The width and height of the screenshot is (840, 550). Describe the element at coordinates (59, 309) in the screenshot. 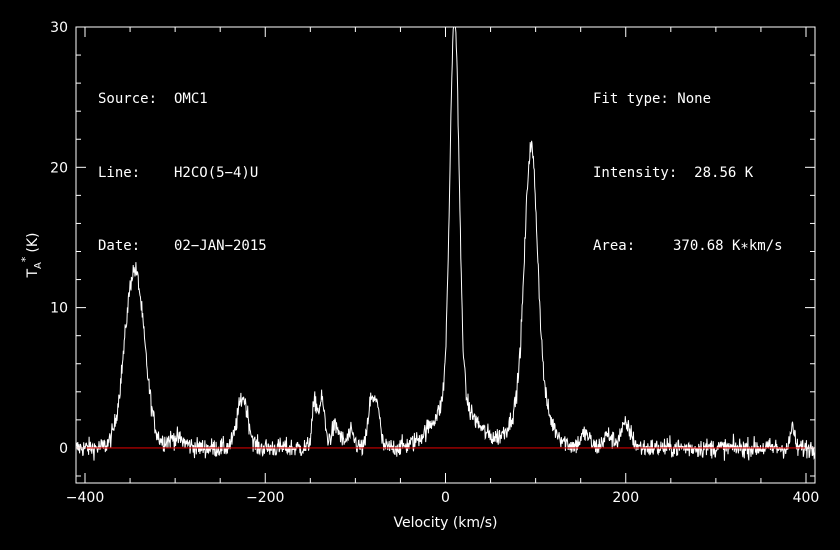

I see `y-tick-label: 10` at that location.